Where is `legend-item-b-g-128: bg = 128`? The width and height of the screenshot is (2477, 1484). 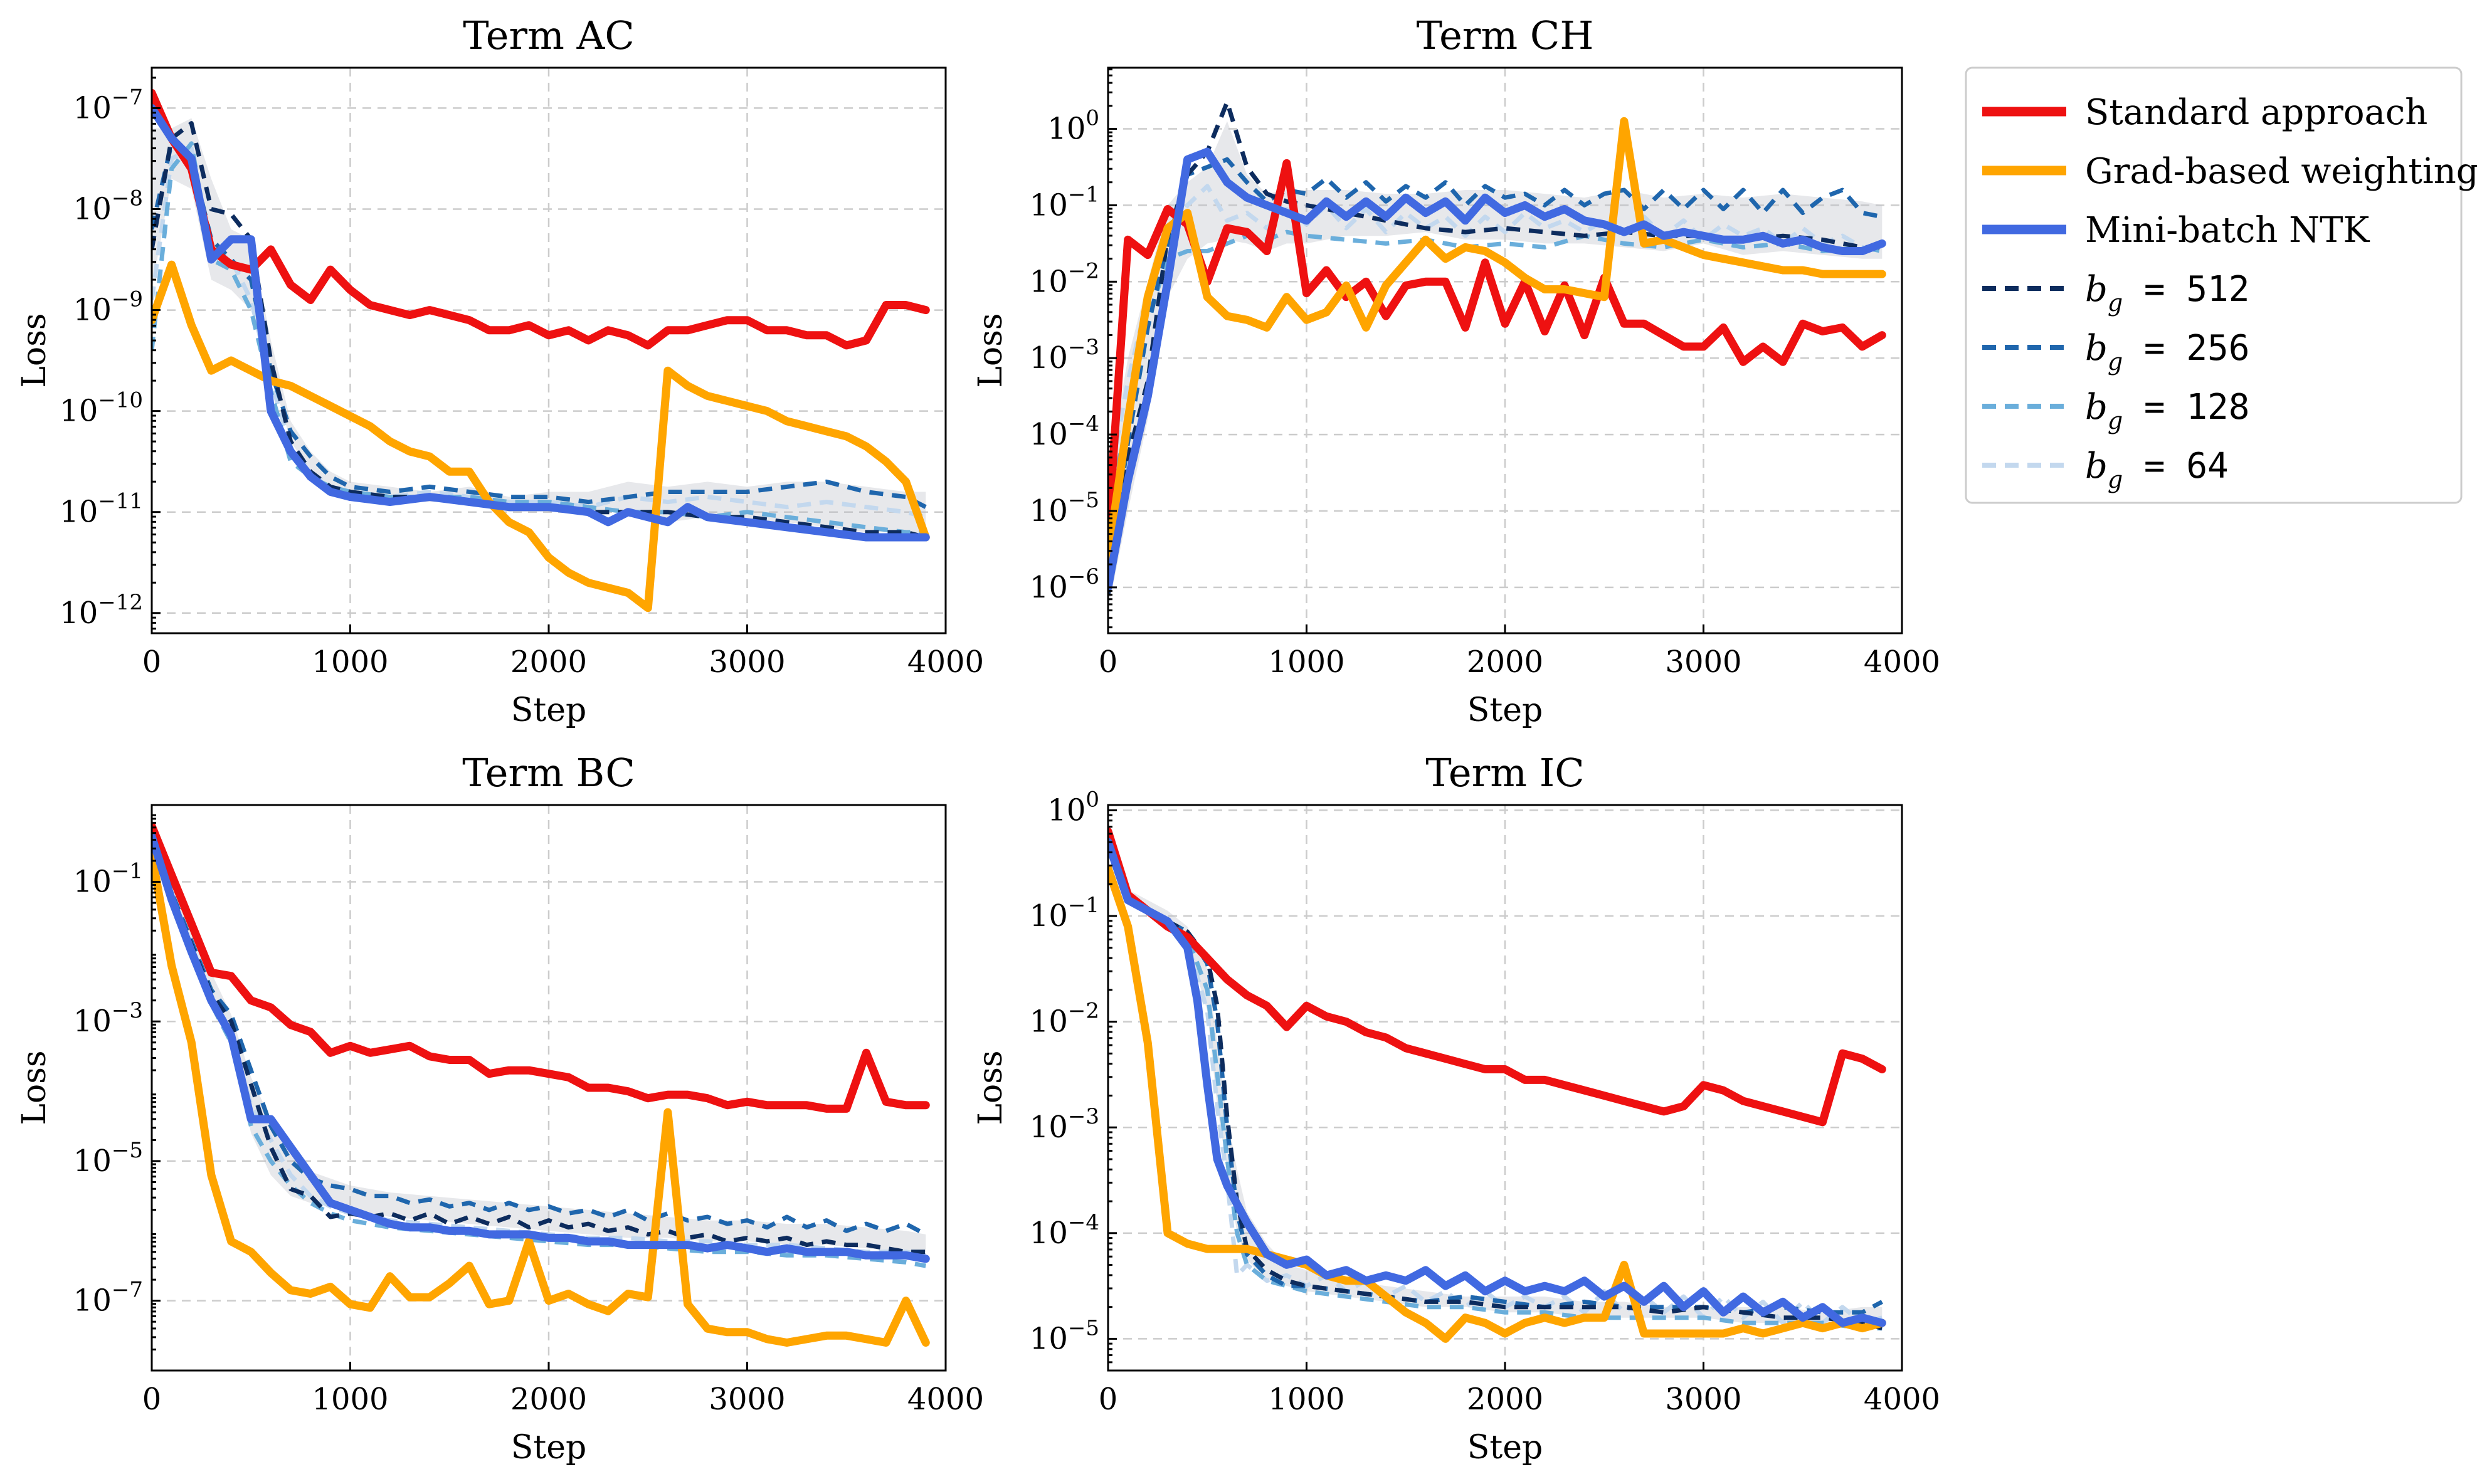 legend-item-b-g-128: bg = 128 is located at coordinates (2115, 410).